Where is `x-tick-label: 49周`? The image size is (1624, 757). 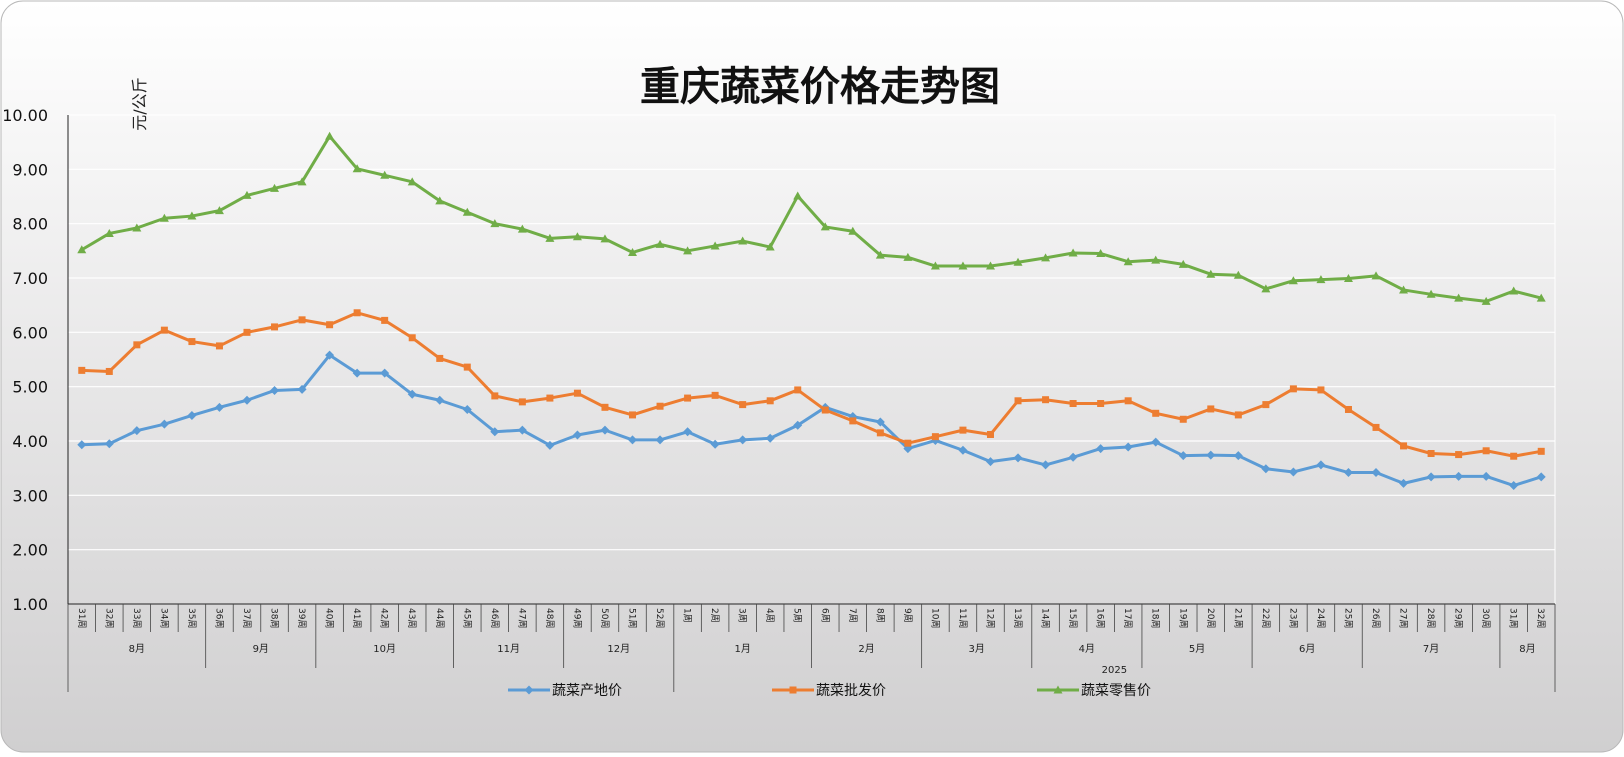 x-tick-label: 49周 is located at coordinates (576, 618).